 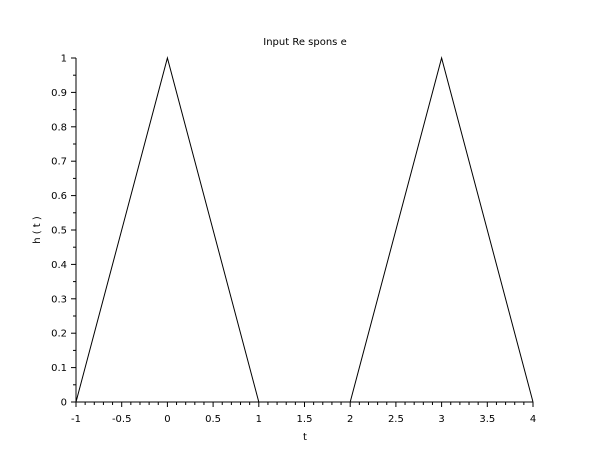 I want to click on y-tick-label: 0.2, so click(x=59, y=334).